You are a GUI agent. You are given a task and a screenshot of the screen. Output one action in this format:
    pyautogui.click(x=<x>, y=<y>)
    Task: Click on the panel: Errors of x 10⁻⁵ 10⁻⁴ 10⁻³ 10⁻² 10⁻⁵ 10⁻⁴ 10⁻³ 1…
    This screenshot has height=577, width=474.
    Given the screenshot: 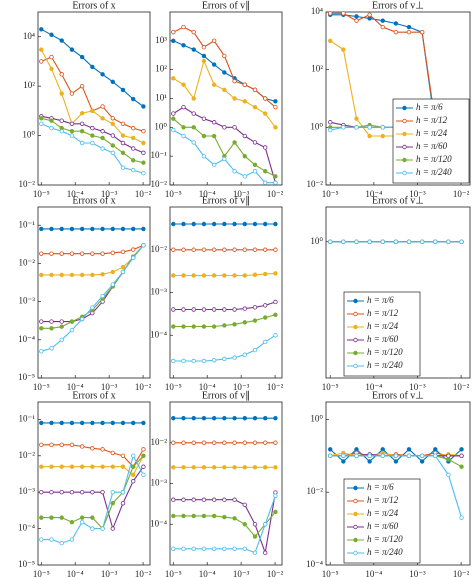 What is the action you would take?
    pyautogui.click(x=84, y=483)
    